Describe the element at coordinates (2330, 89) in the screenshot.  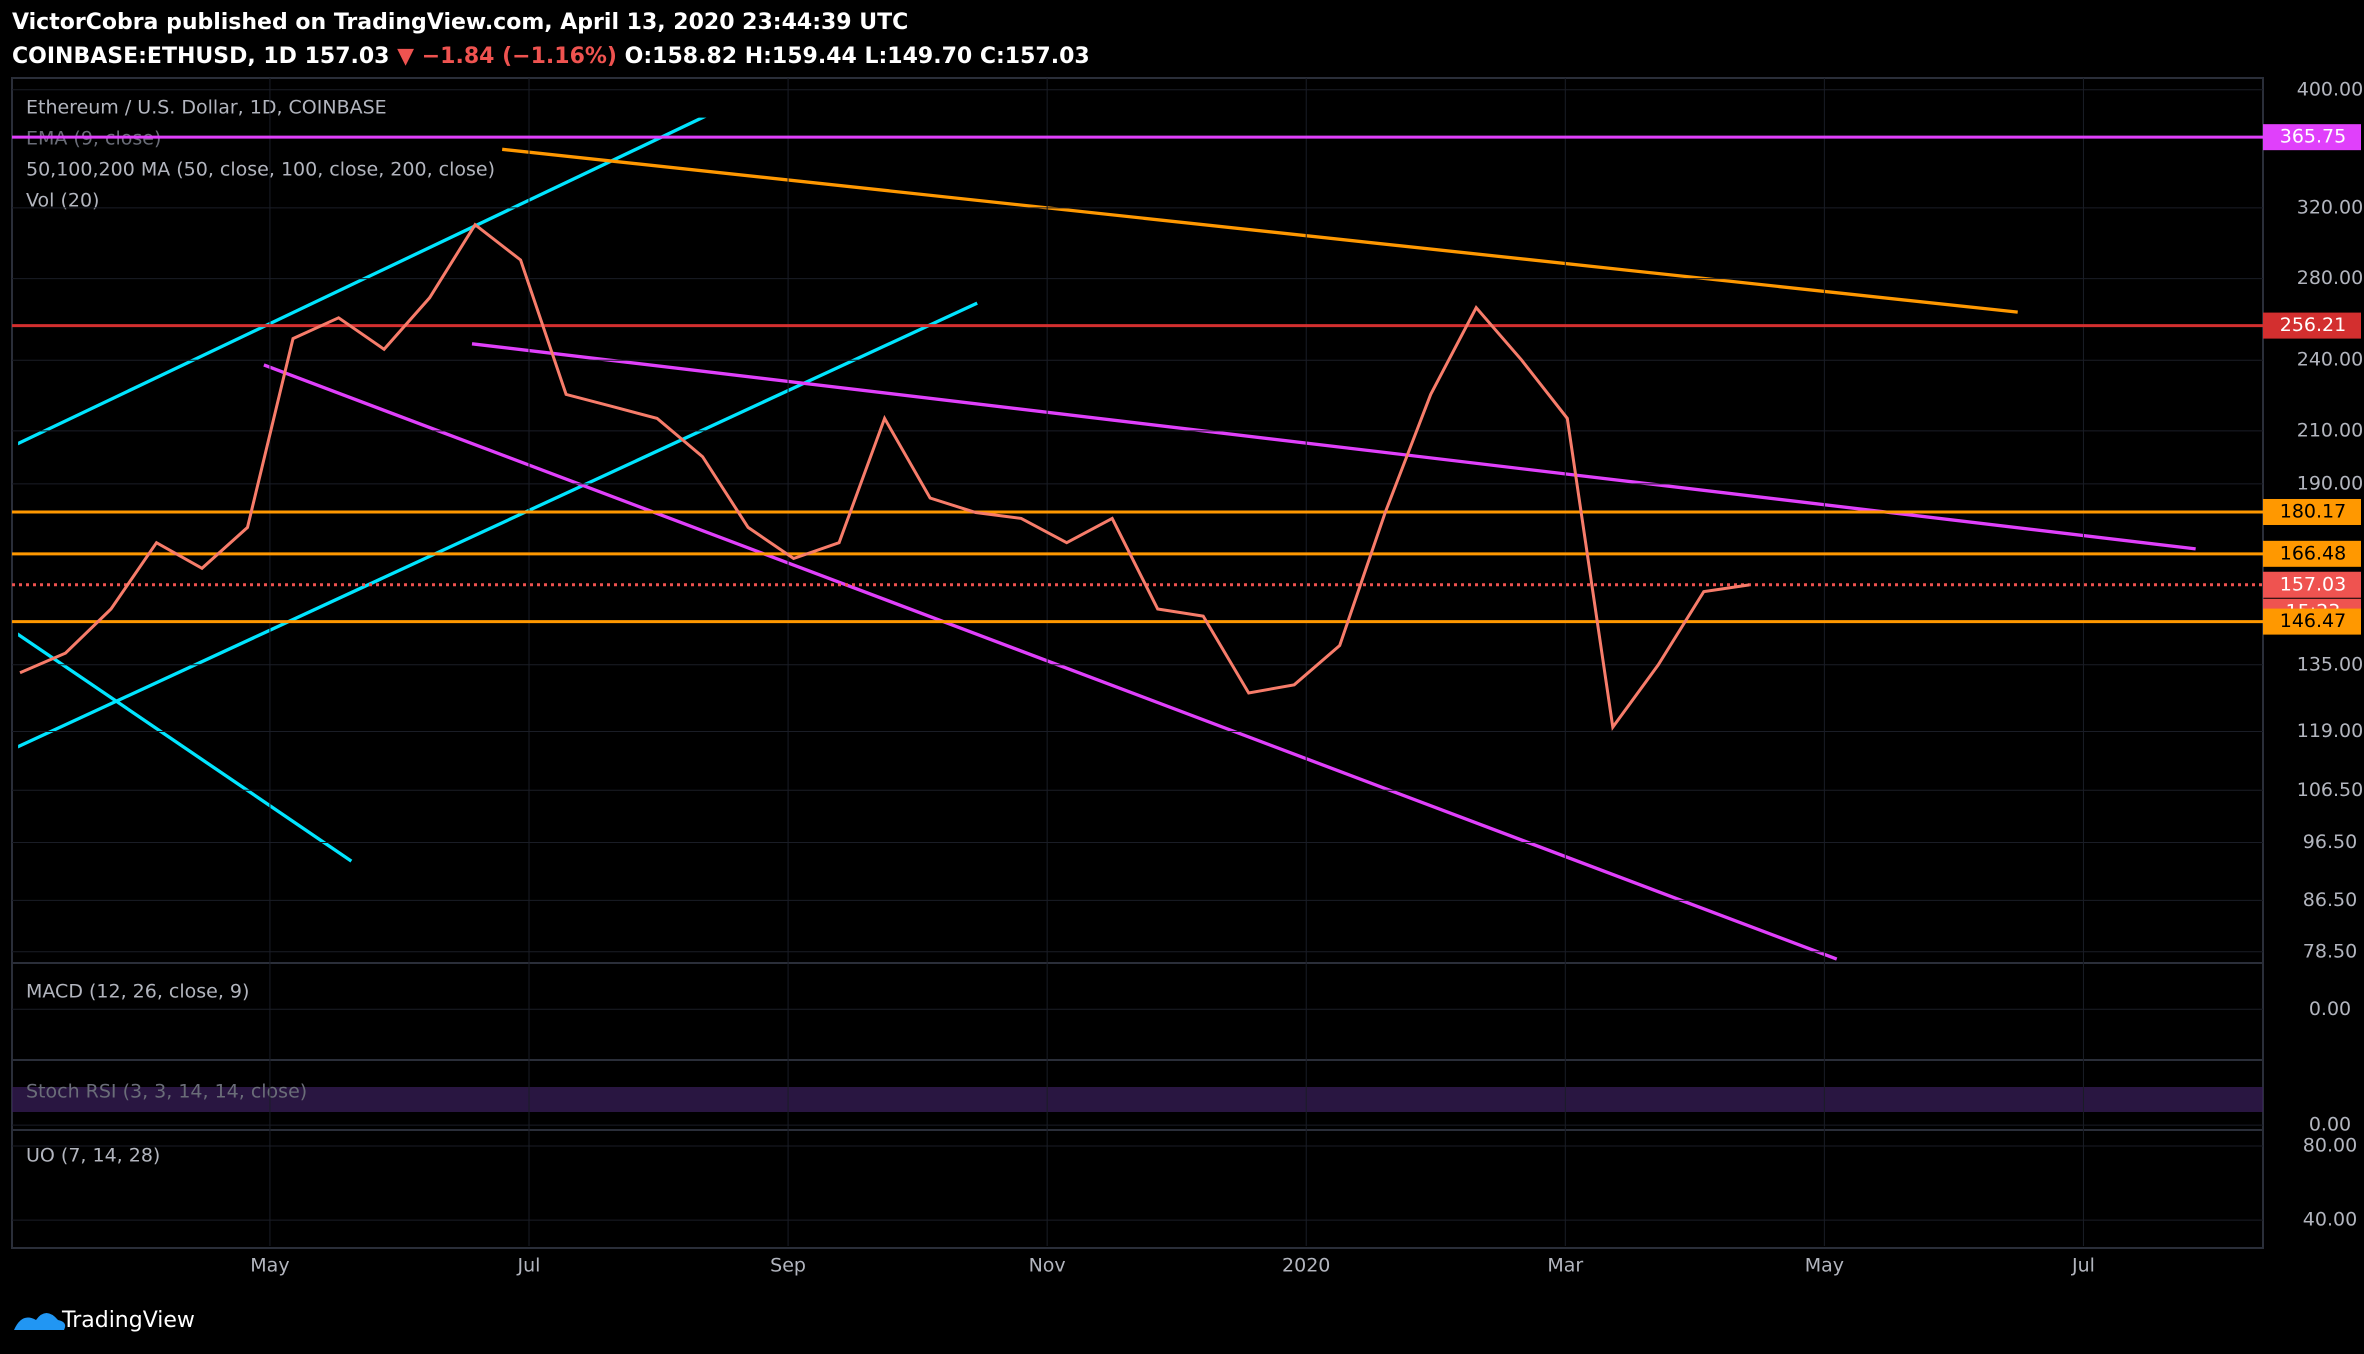
I see `y-tick-label: 400.00` at that location.